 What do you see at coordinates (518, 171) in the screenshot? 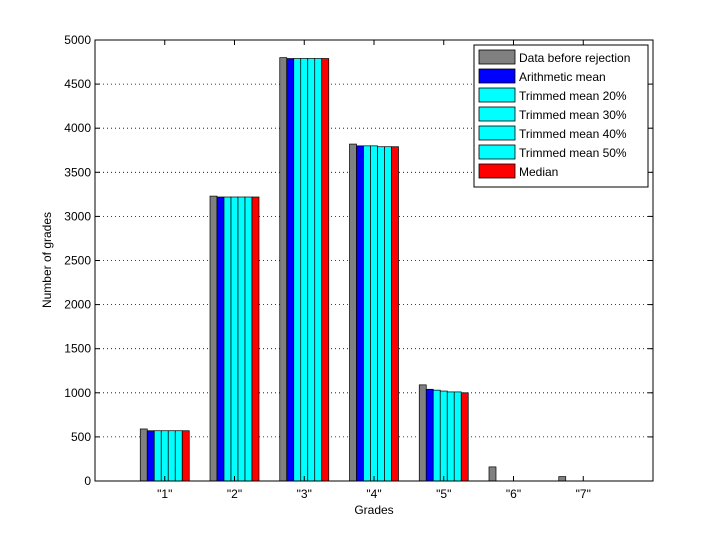
I see `legend-item: Median` at bounding box center [518, 171].